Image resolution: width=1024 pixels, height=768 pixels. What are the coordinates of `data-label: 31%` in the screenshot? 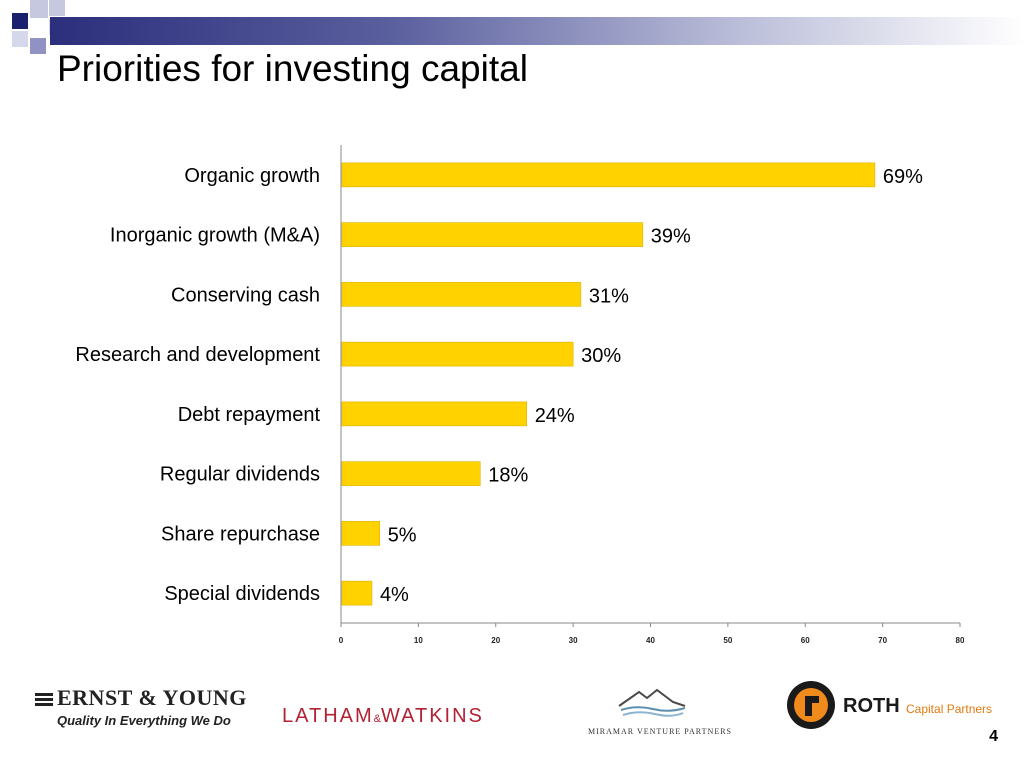 It's located at (609, 296).